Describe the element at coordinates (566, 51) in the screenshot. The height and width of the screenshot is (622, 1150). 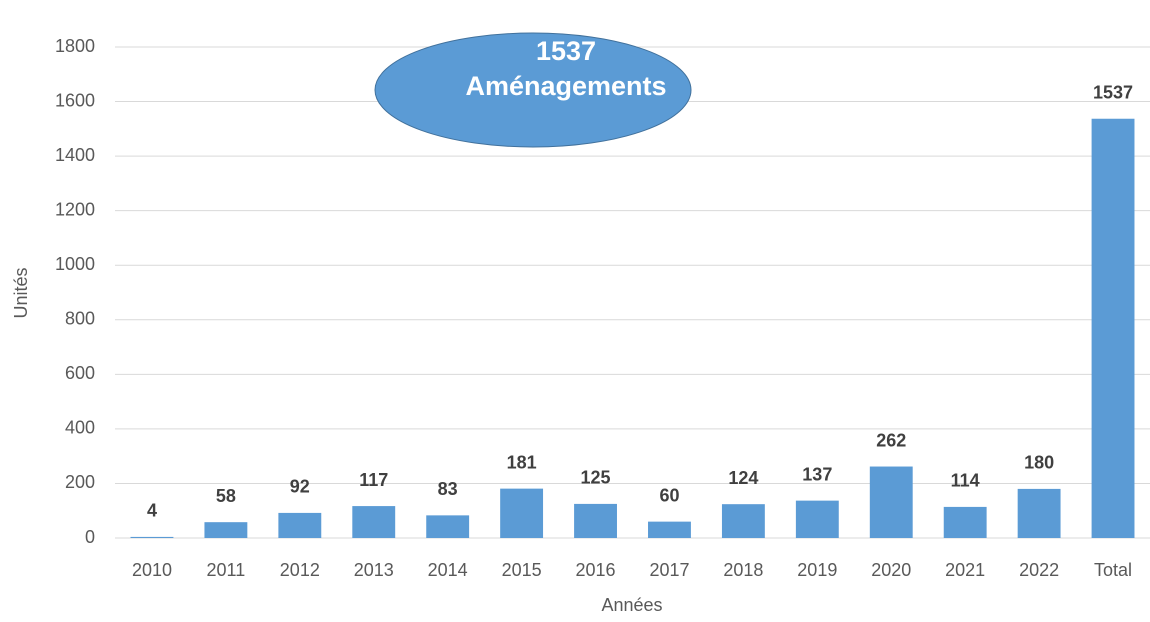
I see `annotation-text: 1537` at that location.